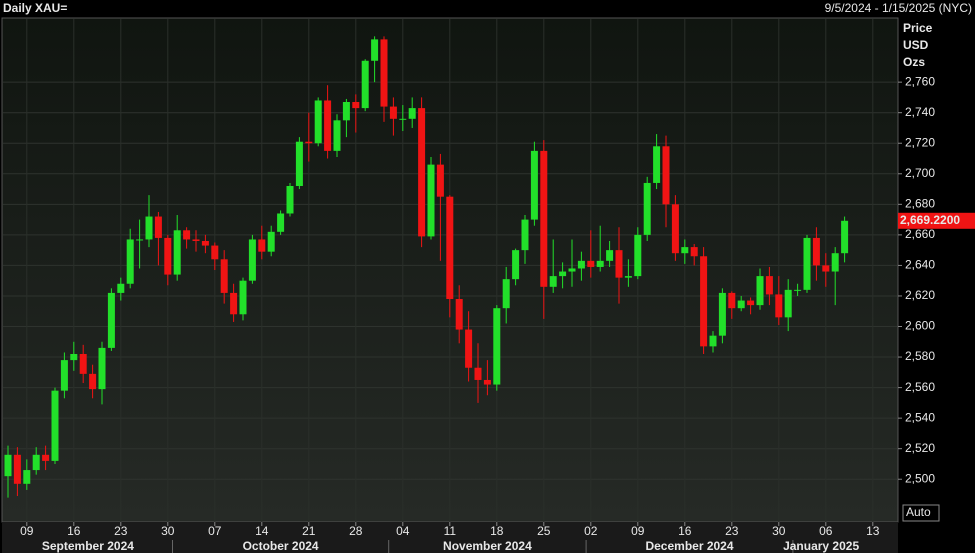 Image resolution: width=975 pixels, height=553 pixels. What do you see at coordinates (638, 531) in the screenshot?
I see `x-tick-label: 09` at bounding box center [638, 531].